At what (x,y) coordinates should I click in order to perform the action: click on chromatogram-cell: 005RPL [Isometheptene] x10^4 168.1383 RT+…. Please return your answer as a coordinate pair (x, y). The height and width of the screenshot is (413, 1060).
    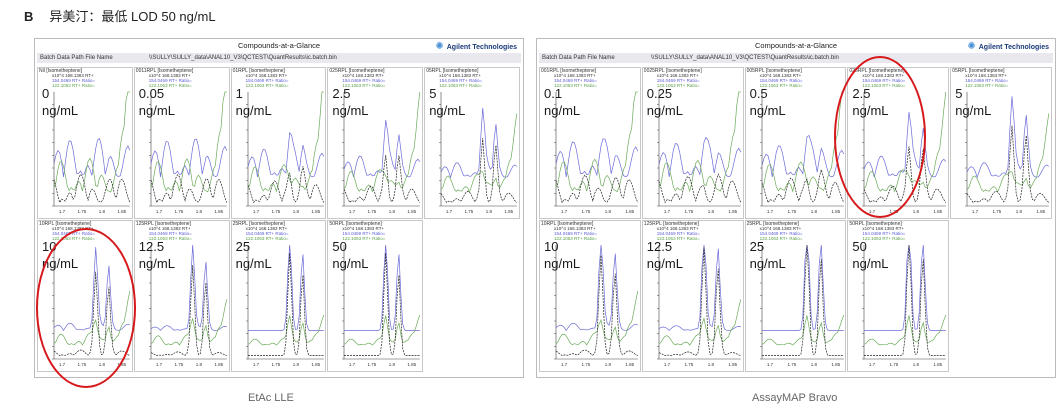
    Looking at the image, I should click on (795, 143).